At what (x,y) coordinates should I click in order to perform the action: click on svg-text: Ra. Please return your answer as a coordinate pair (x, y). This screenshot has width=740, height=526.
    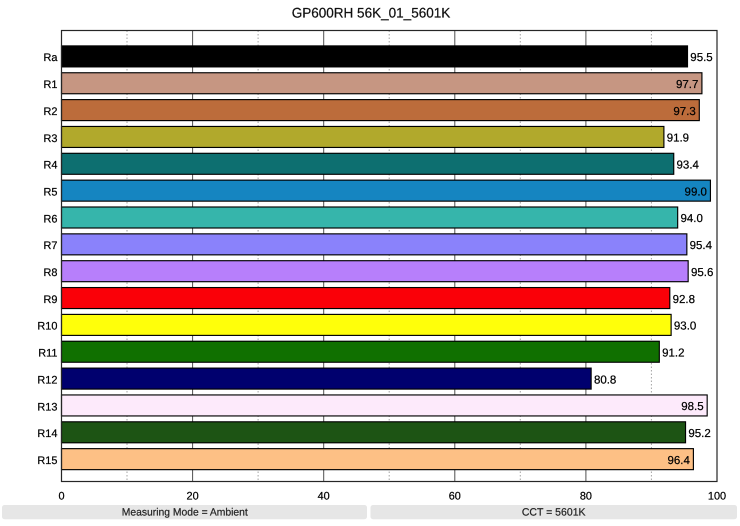
    Looking at the image, I should click on (50, 58).